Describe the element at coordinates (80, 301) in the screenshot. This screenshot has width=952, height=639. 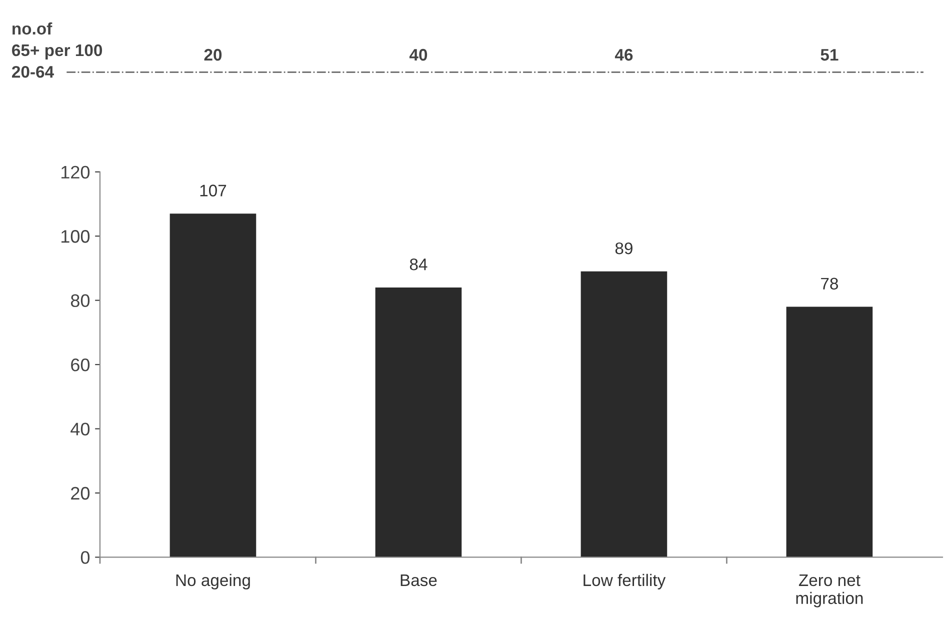
I see `y-tick-label: 80` at that location.